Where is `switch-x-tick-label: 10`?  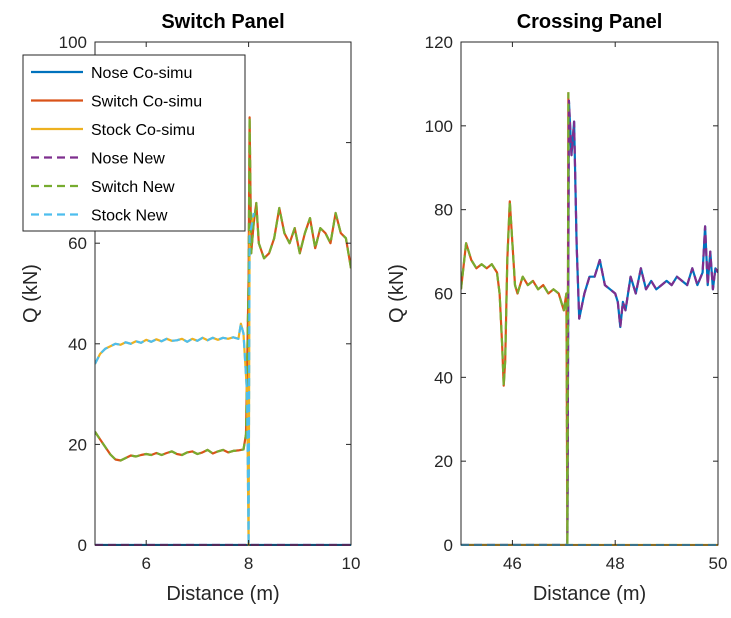 switch-x-tick-label: 10 is located at coordinates (351, 563).